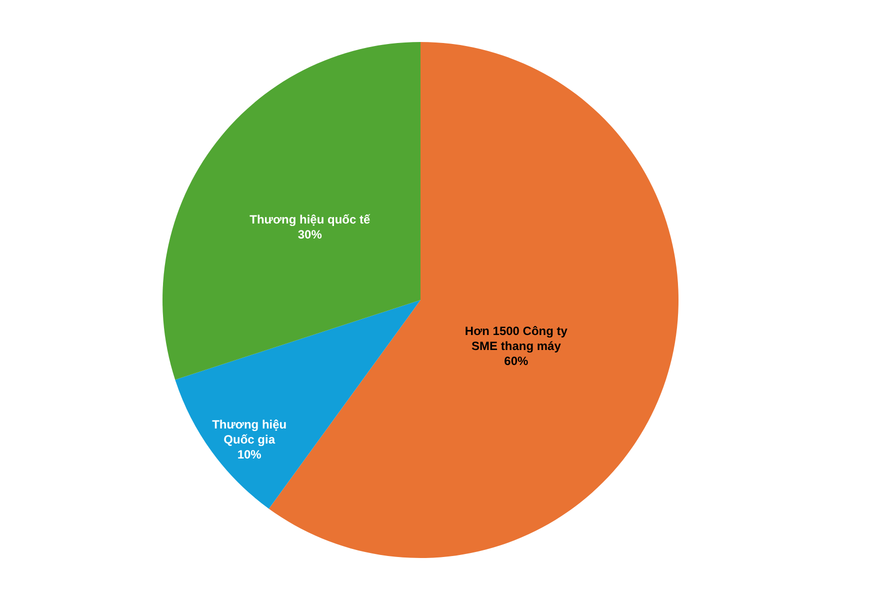 Image resolution: width=869 pixels, height=611 pixels. What do you see at coordinates (249, 431) in the screenshot?
I see `slice-label: Thương hiệu Quốc gia` at bounding box center [249, 431].